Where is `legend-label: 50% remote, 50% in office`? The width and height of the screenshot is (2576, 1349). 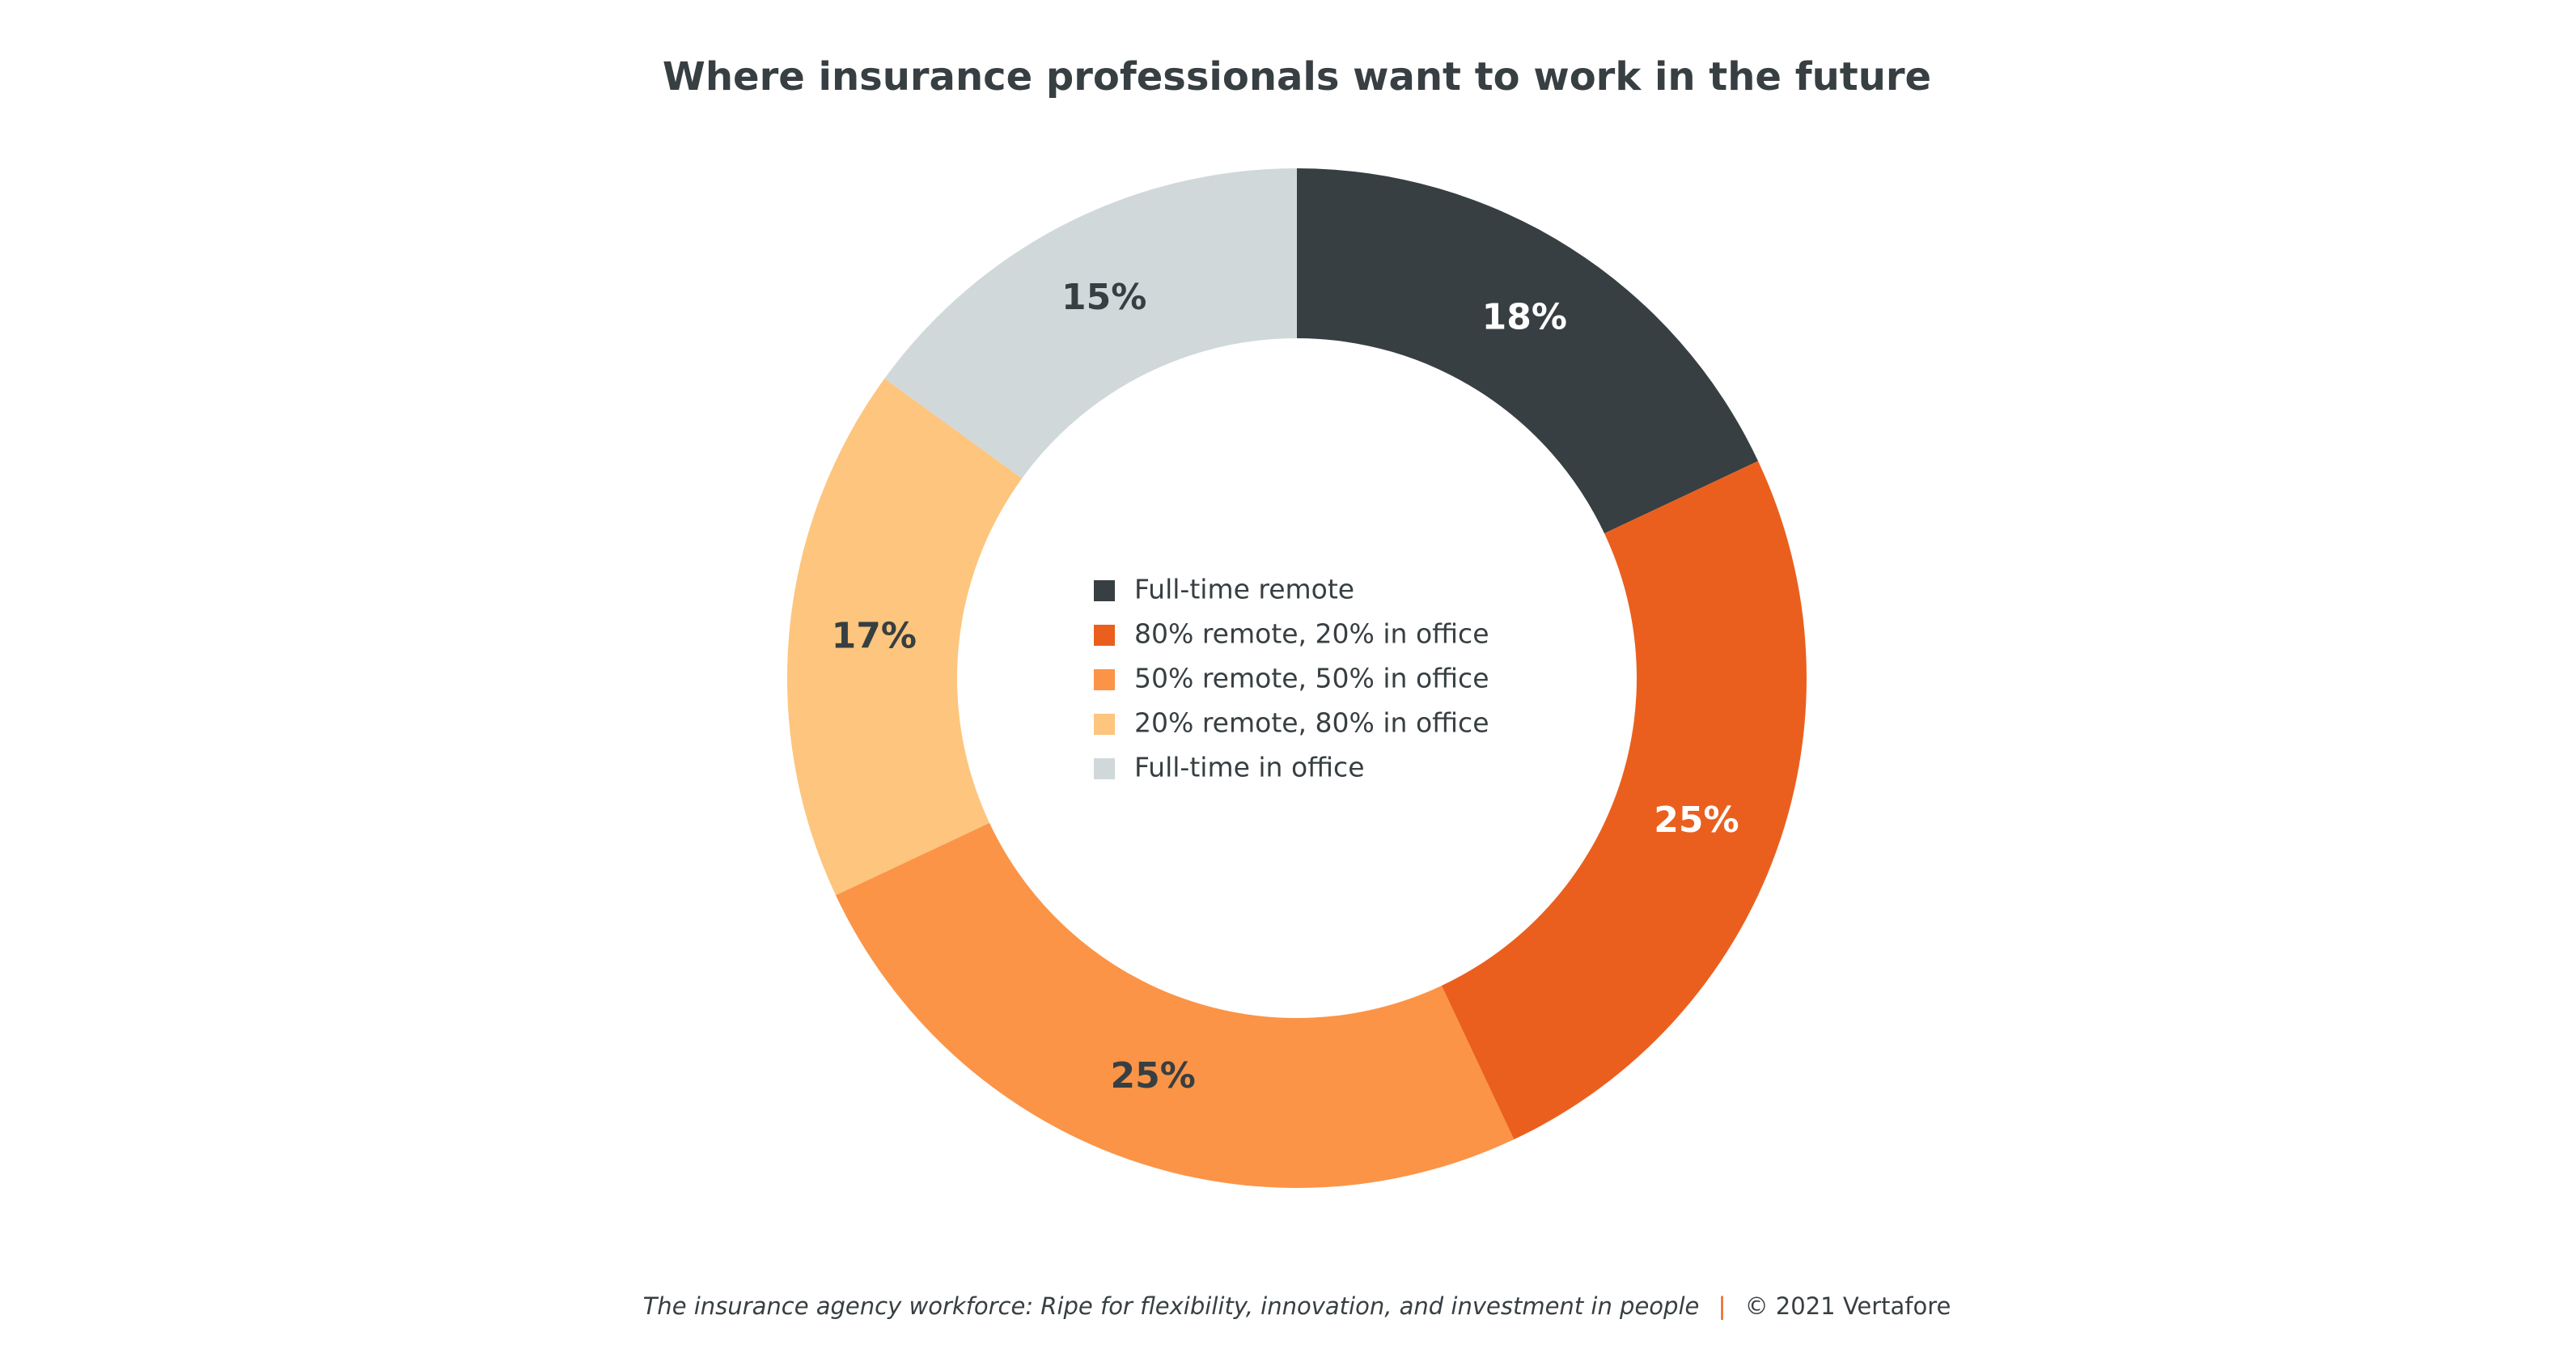 legend-label: 50% remote, 50% in office is located at coordinates (1311, 678).